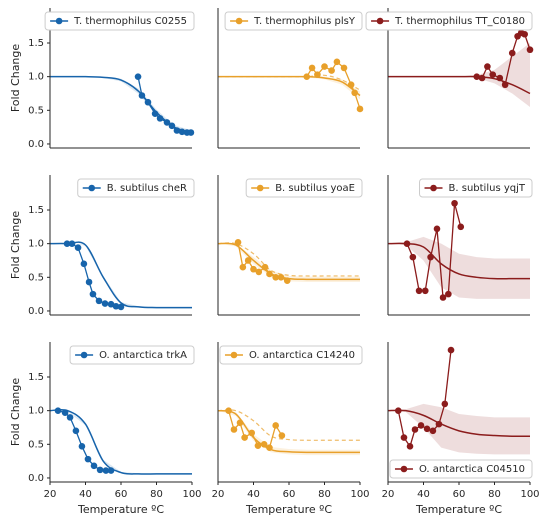 This screenshot has width=550, height=520. Describe the element at coordinates (302, 355) in the screenshot. I see `legend-label: O. antarctica C14240` at that location.